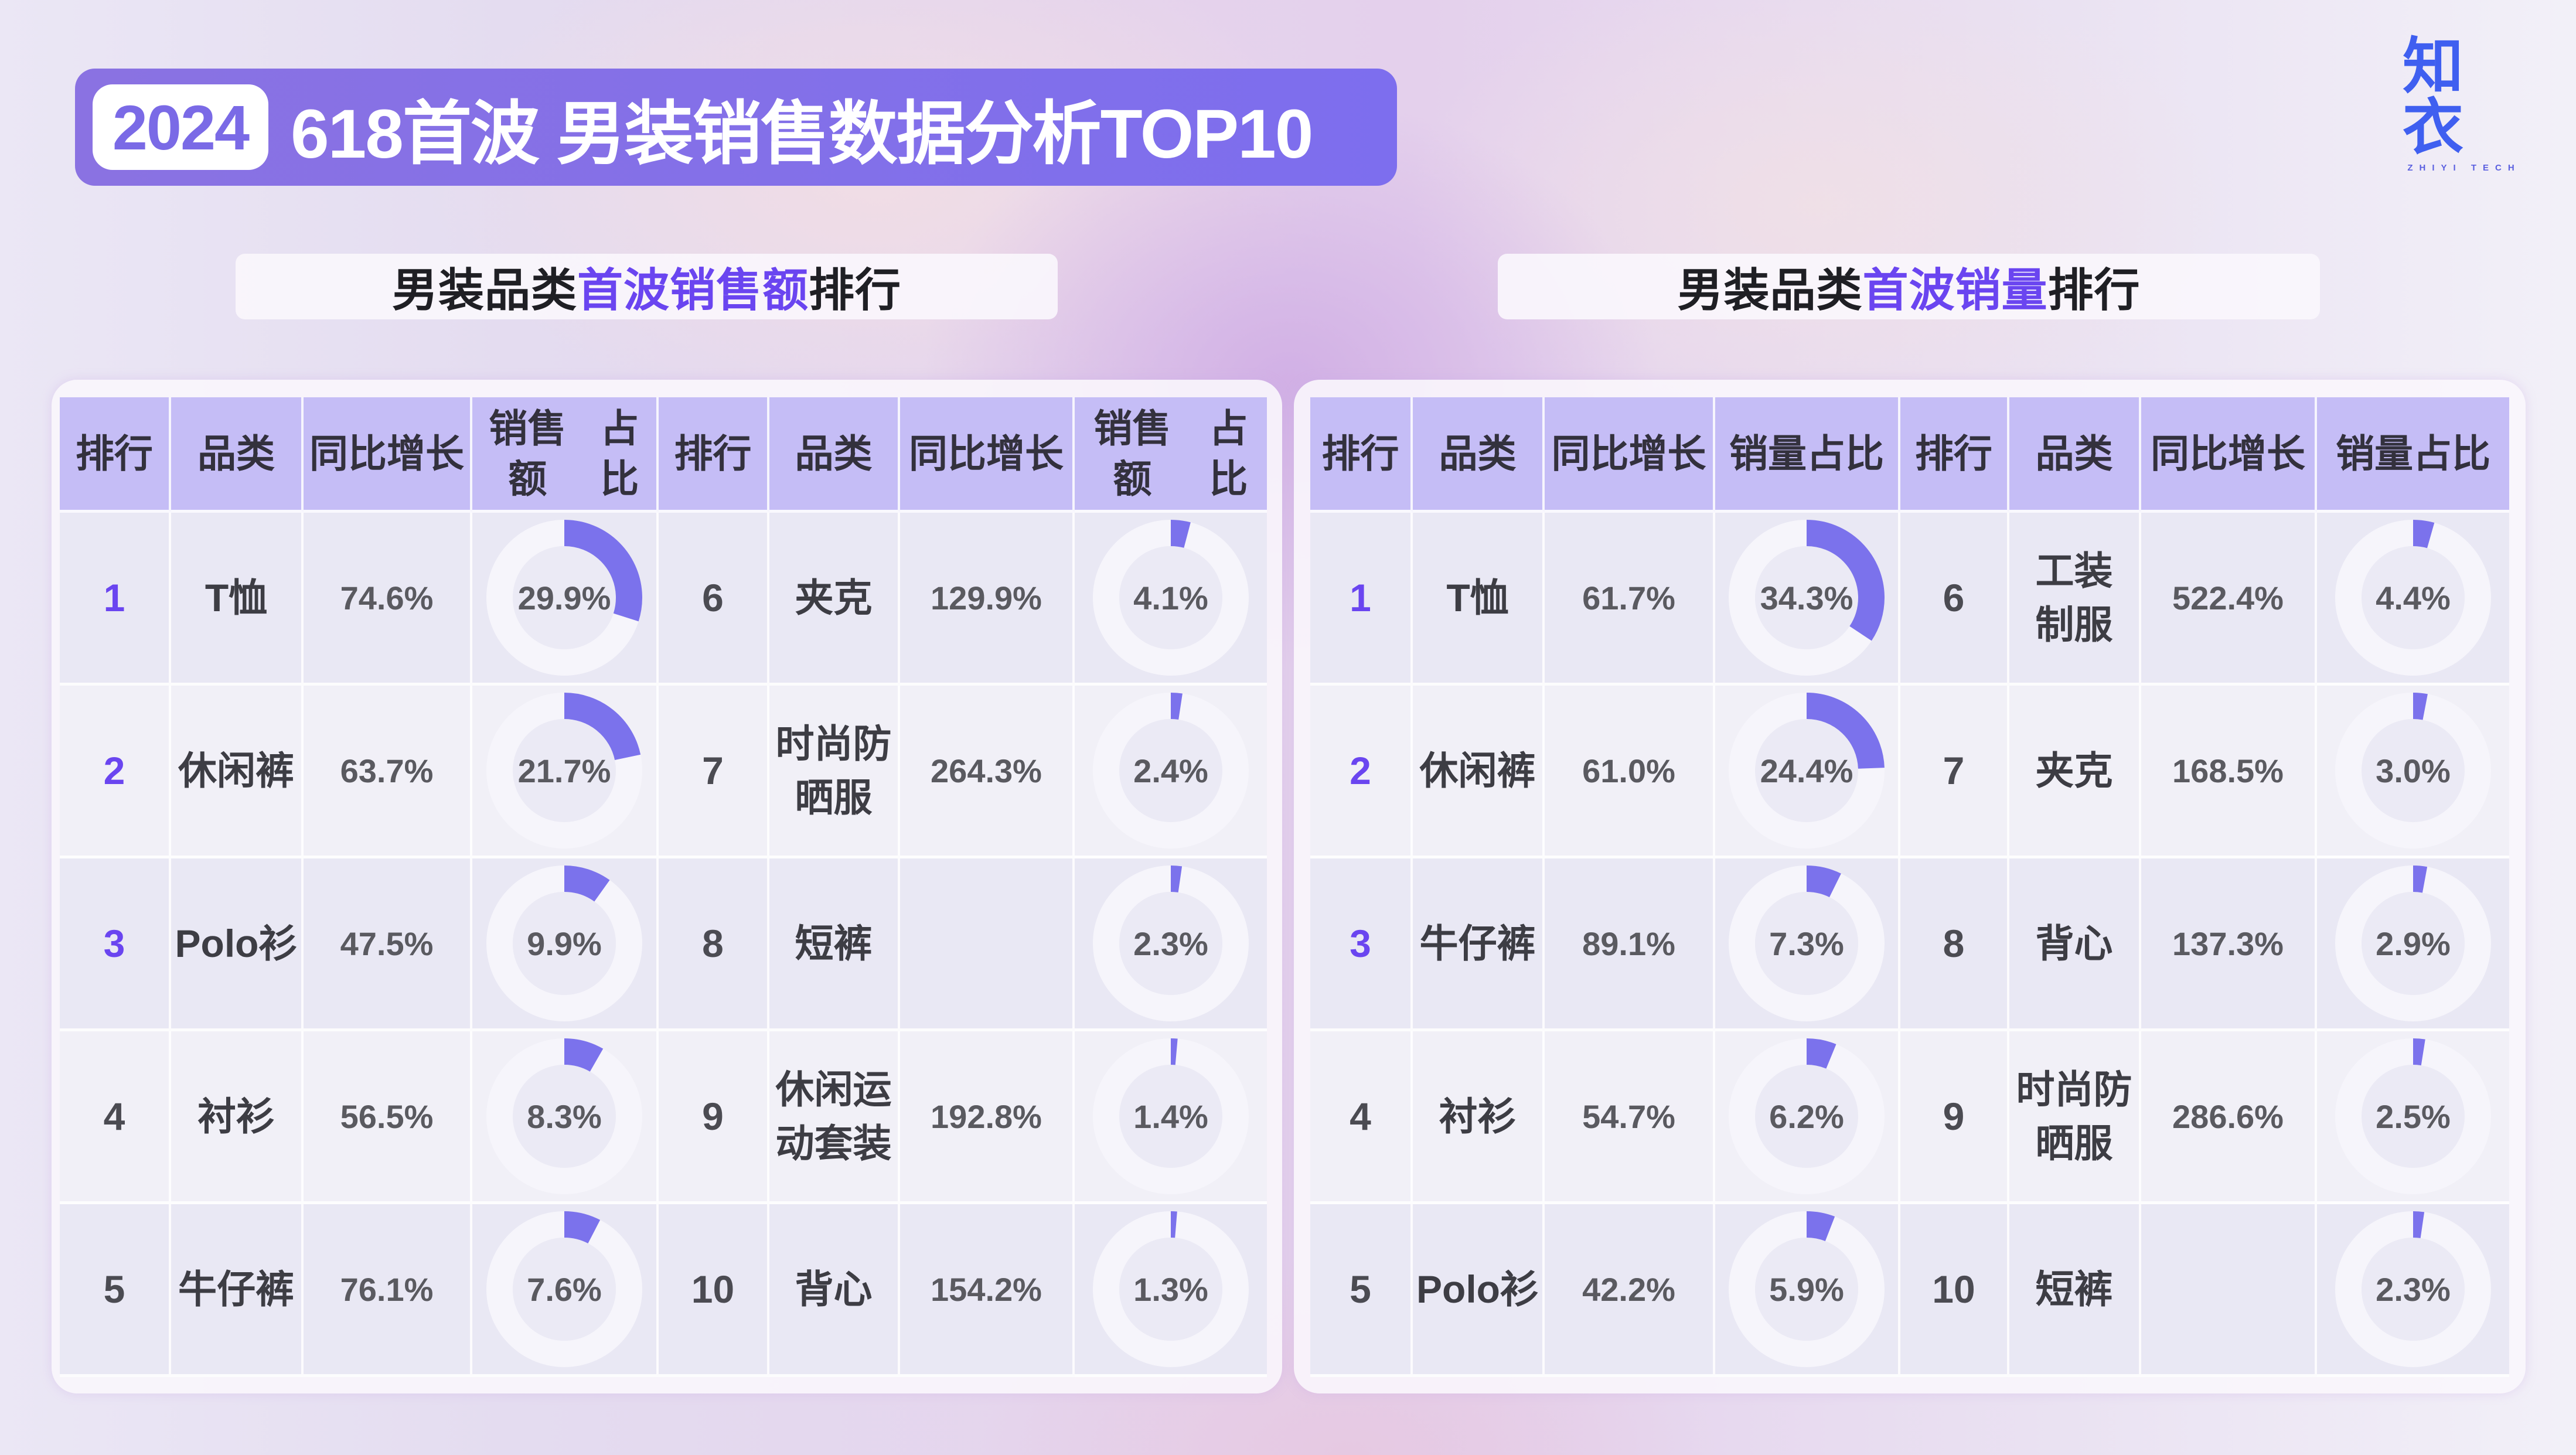 The height and width of the screenshot is (1455, 2576). What do you see at coordinates (2413, 943) in the screenshot?
I see `share-donut-chart: 2.9%` at bounding box center [2413, 943].